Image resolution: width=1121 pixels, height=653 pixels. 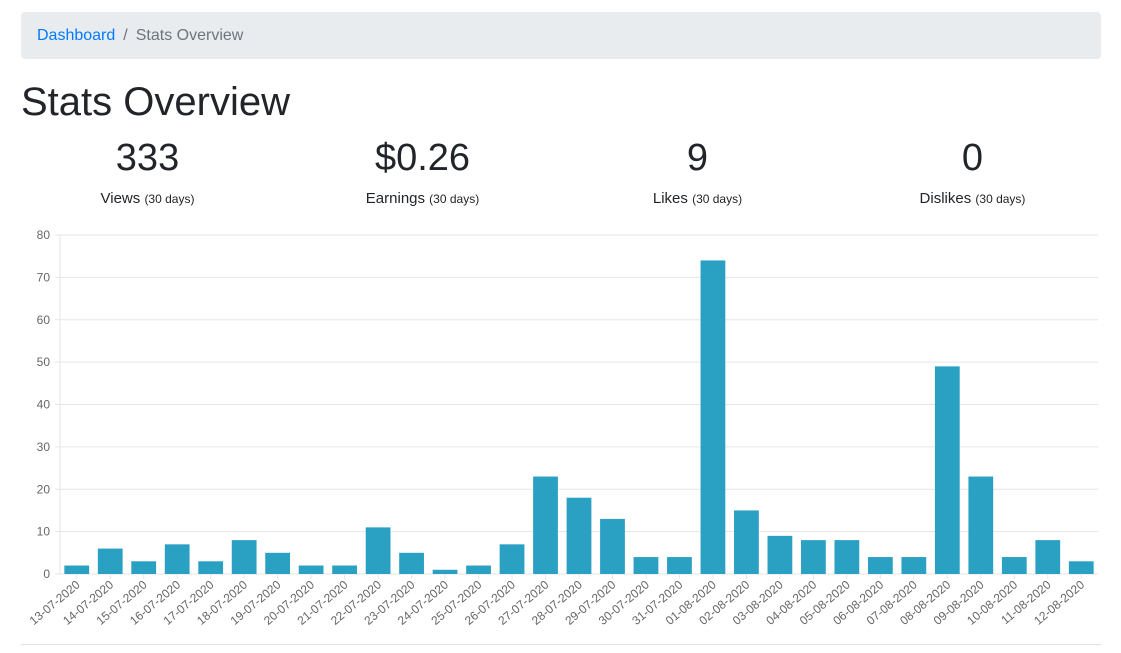 I want to click on stat-value: $0.26, so click(x=422, y=158).